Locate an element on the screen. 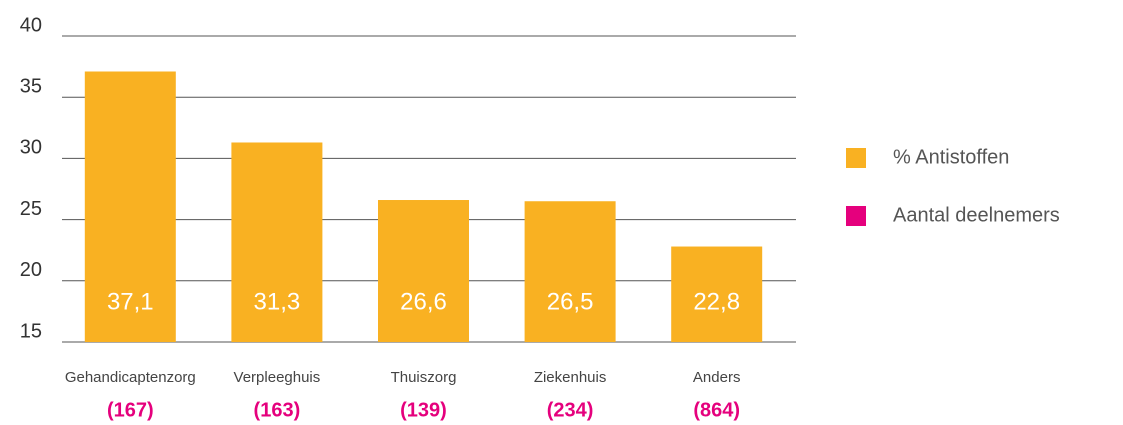 The width and height of the screenshot is (1123, 425). x-tick-label: Anders is located at coordinates (717, 377).